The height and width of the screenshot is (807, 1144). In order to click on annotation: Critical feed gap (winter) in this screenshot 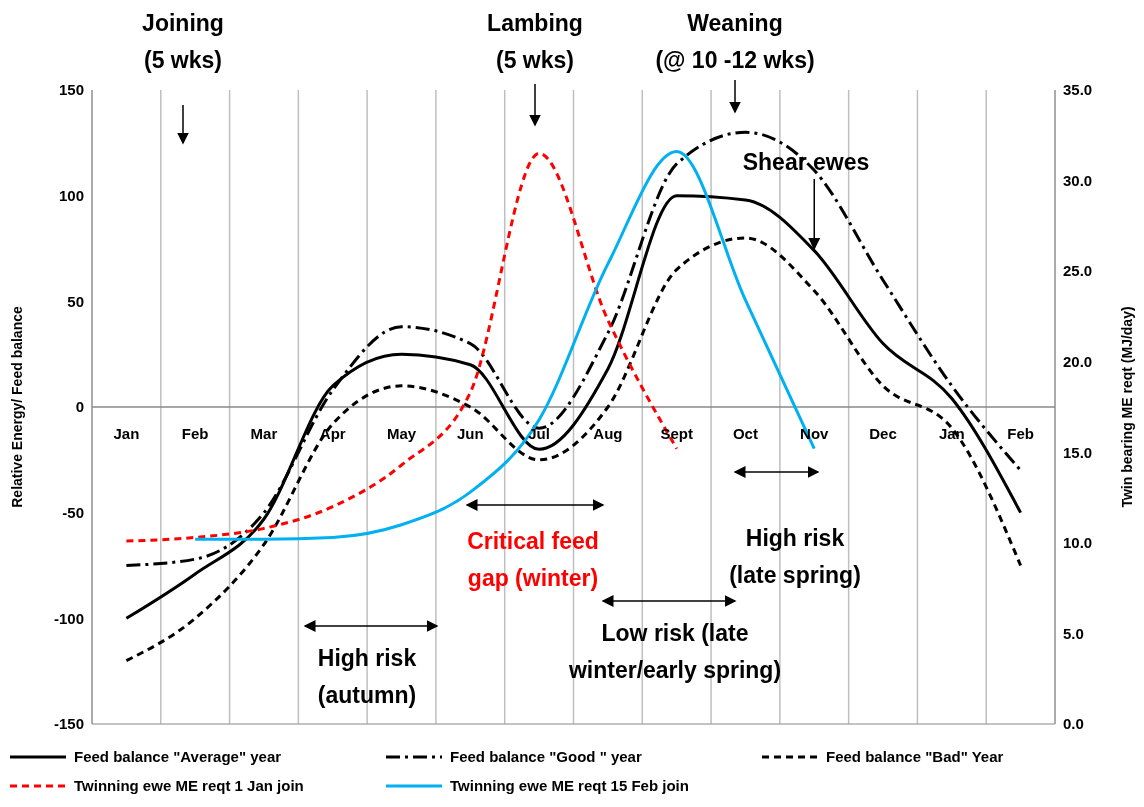, I will do `click(533, 560)`.